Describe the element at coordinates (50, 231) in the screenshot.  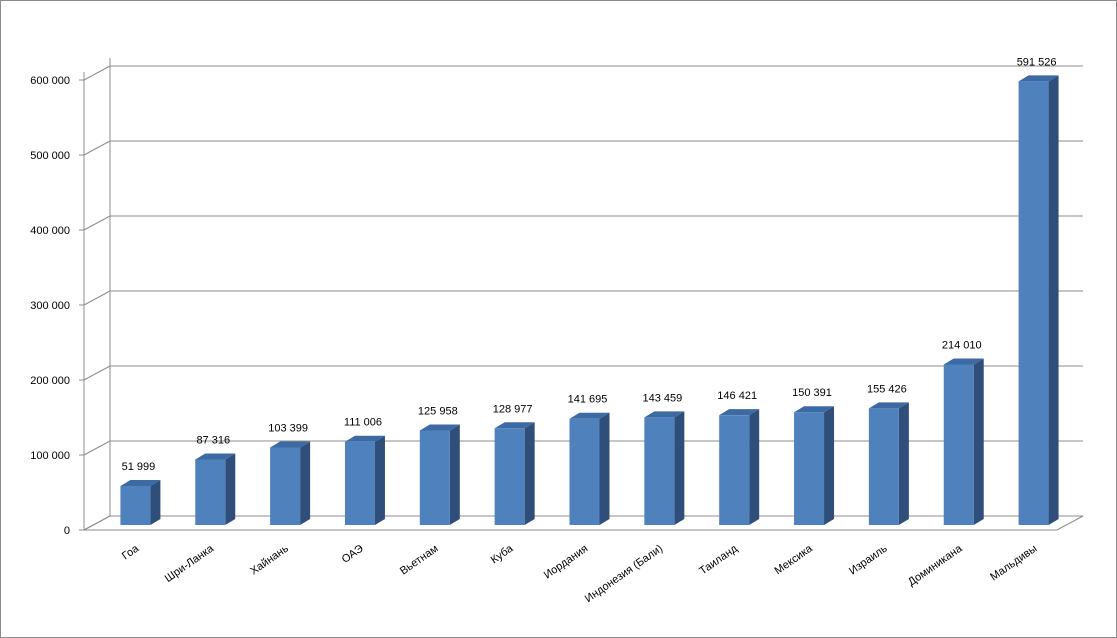
I see `y-tick-label: 400 000` at that location.